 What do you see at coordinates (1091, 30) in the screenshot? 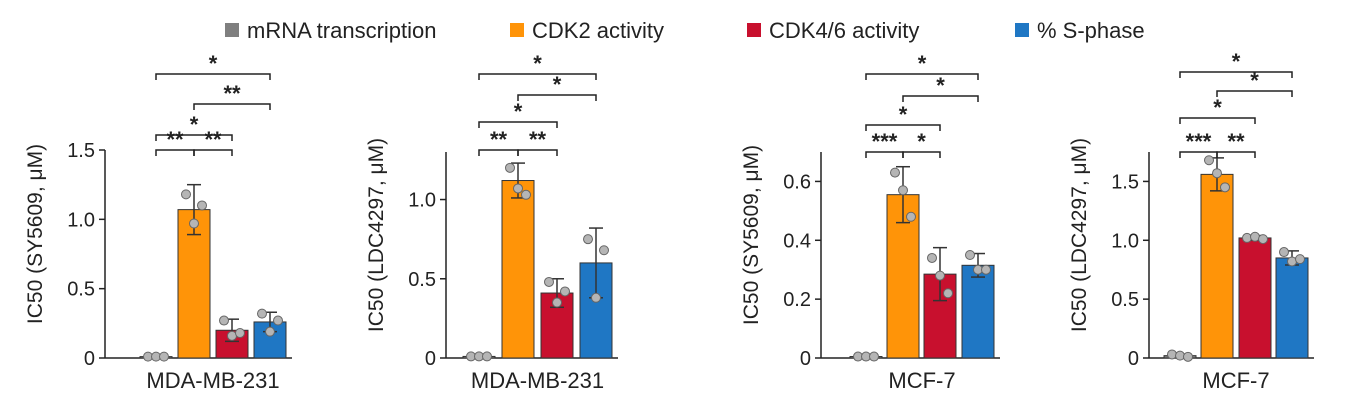
I see `legend-label: % S-phase` at bounding box center [1091, 30].